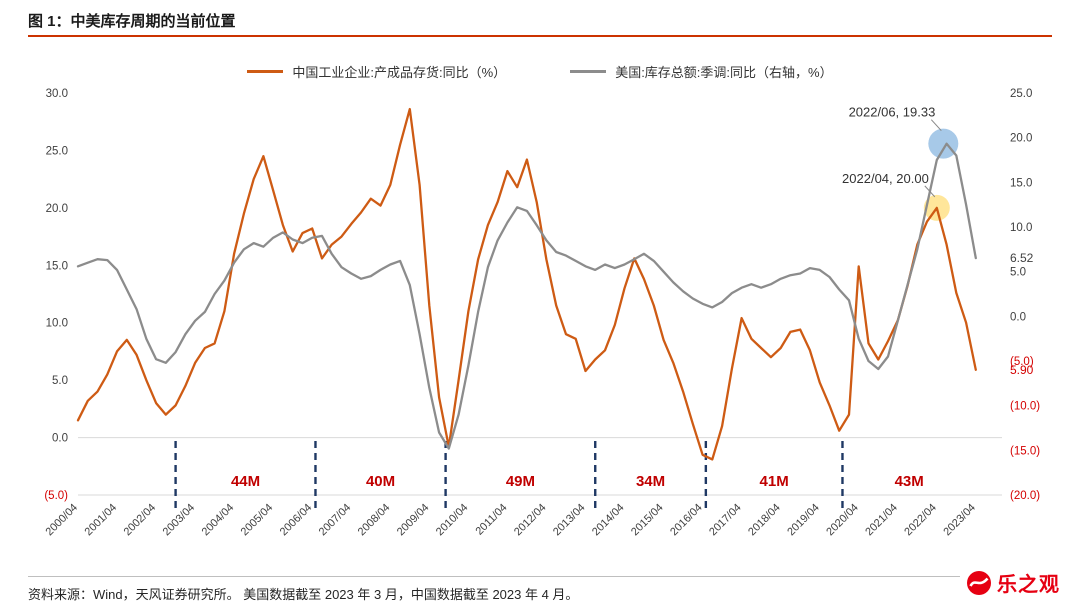  I want to click on watermark: 乐之观, so click(1013, 582).